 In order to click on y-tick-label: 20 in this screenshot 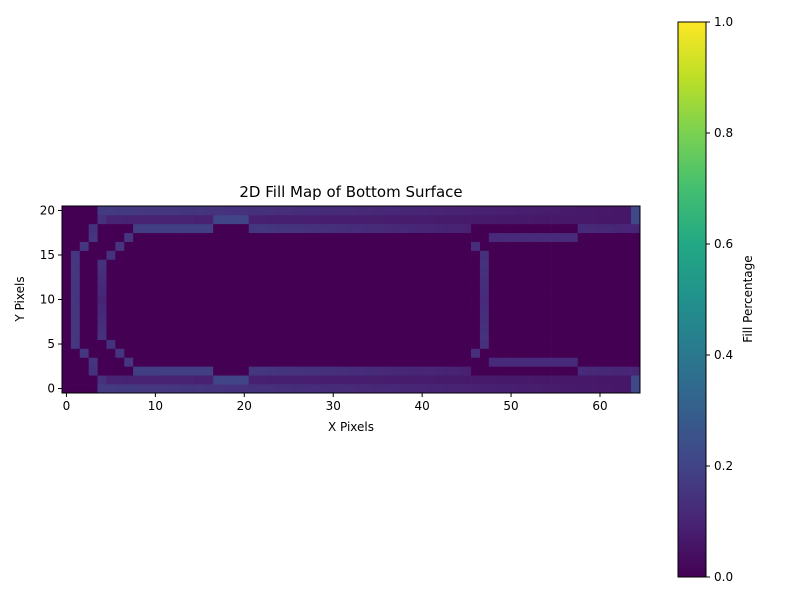, I will do `click(47, 210)`.